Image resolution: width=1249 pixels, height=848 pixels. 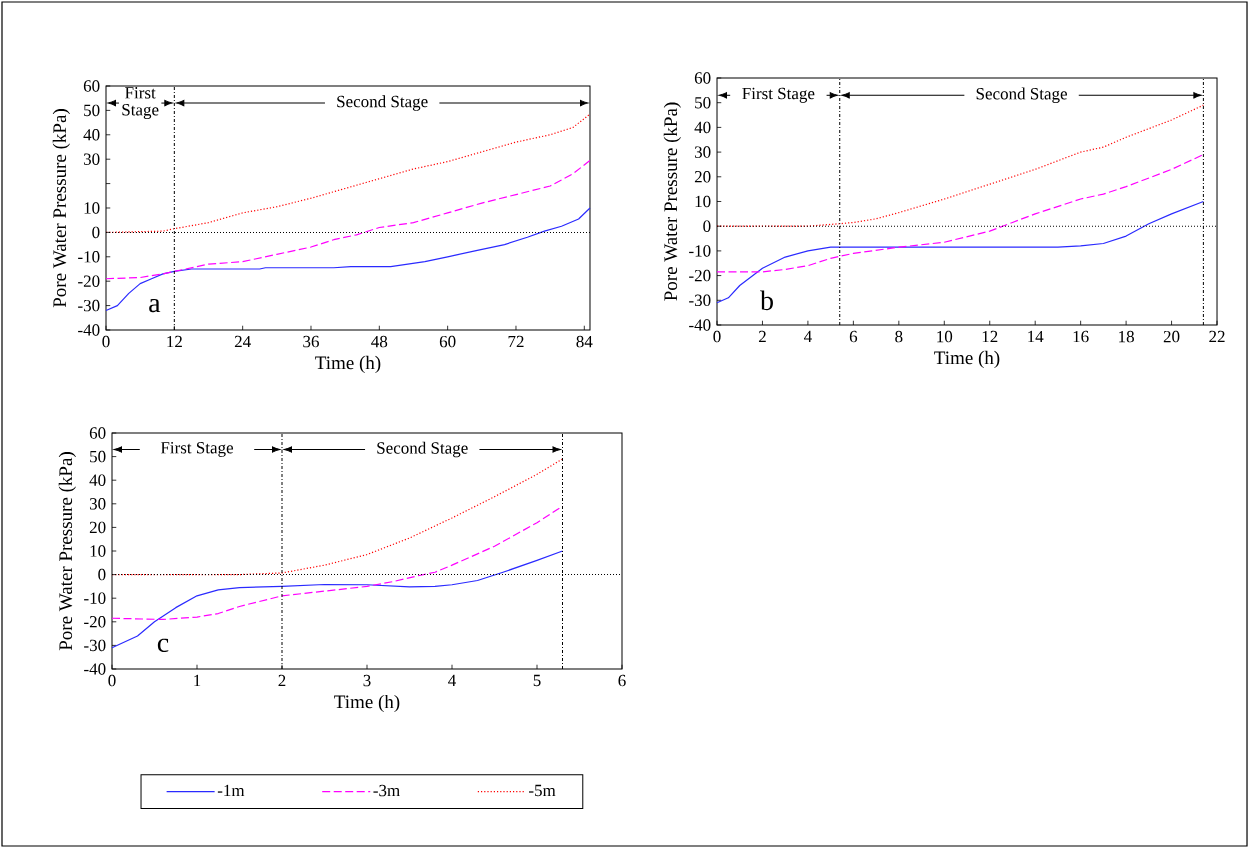 I want to click on x-tick-label: 60, so click(x=447, y=341).